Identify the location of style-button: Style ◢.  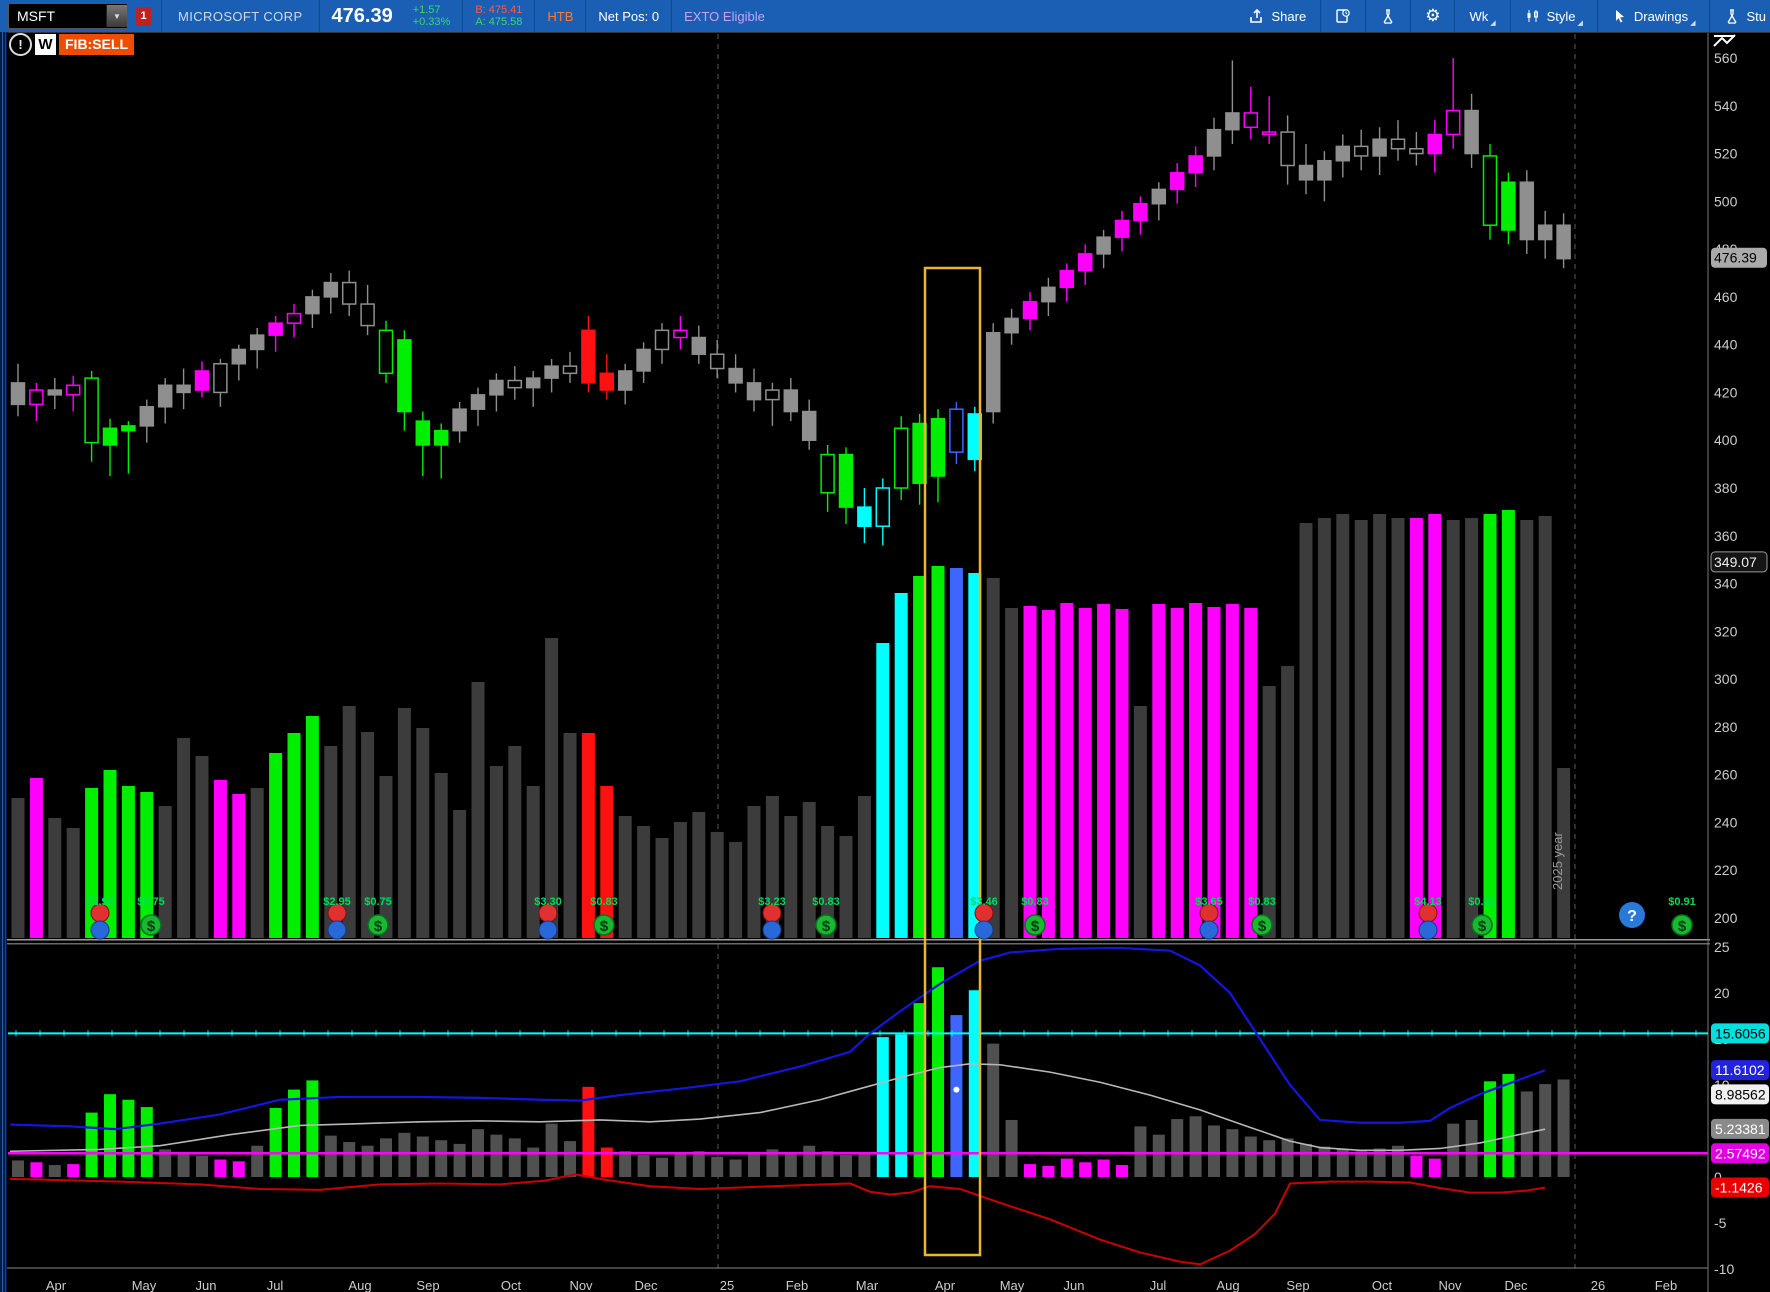
(1554, 16).